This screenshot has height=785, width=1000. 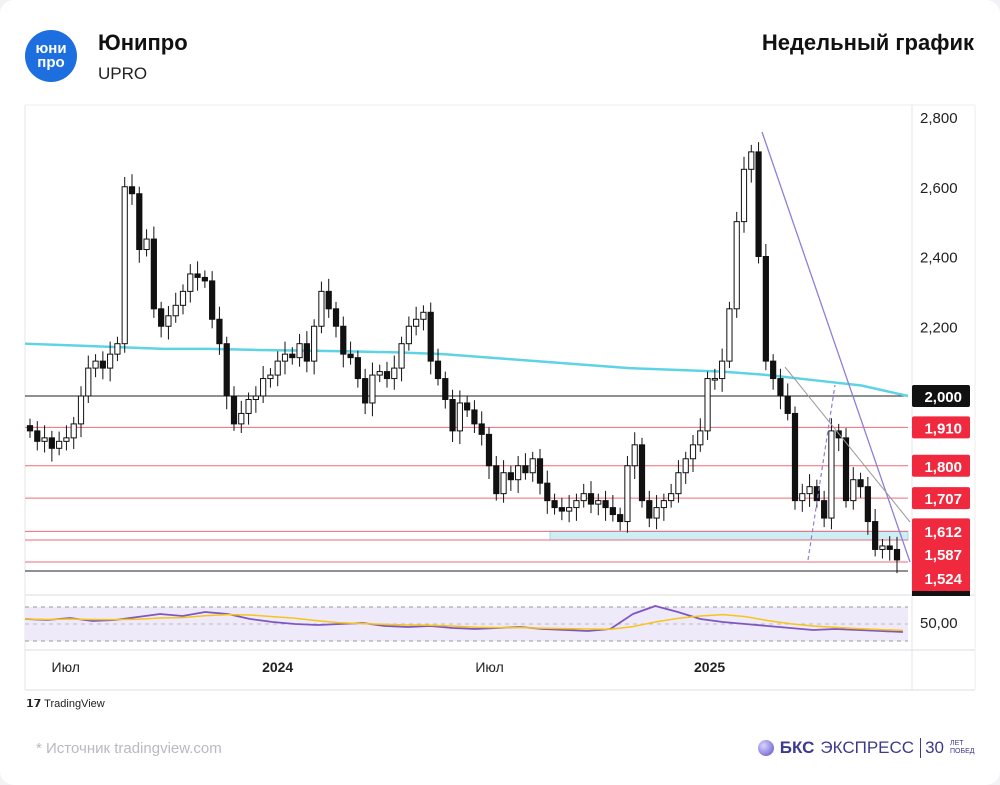 I want to click on period-title: Недельный график, so click(x=867, y=42).